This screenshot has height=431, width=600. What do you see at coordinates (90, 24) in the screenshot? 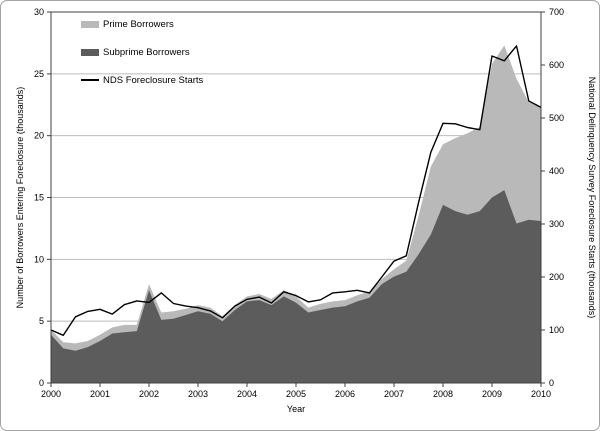
I see `prime-swatch-icon` at bounding box center [90, 24].